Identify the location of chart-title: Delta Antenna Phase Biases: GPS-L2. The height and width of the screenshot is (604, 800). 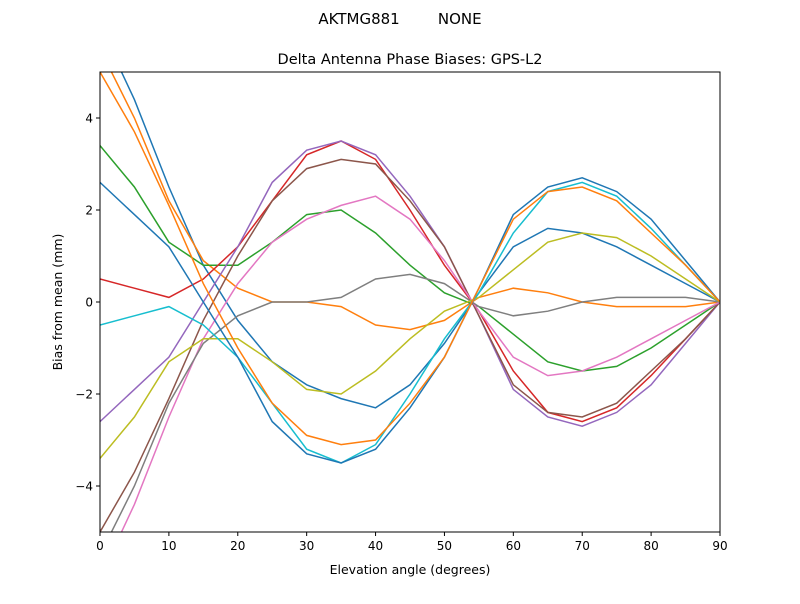
(410, 60).